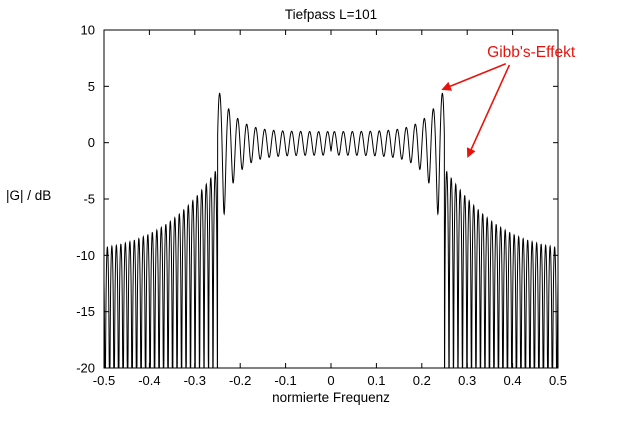 The height and width of the screenshot is (422, 630). Describe the element at coordinates (149, 380) in the screenshot. I see `x-tick-label: -0.4` at that location.